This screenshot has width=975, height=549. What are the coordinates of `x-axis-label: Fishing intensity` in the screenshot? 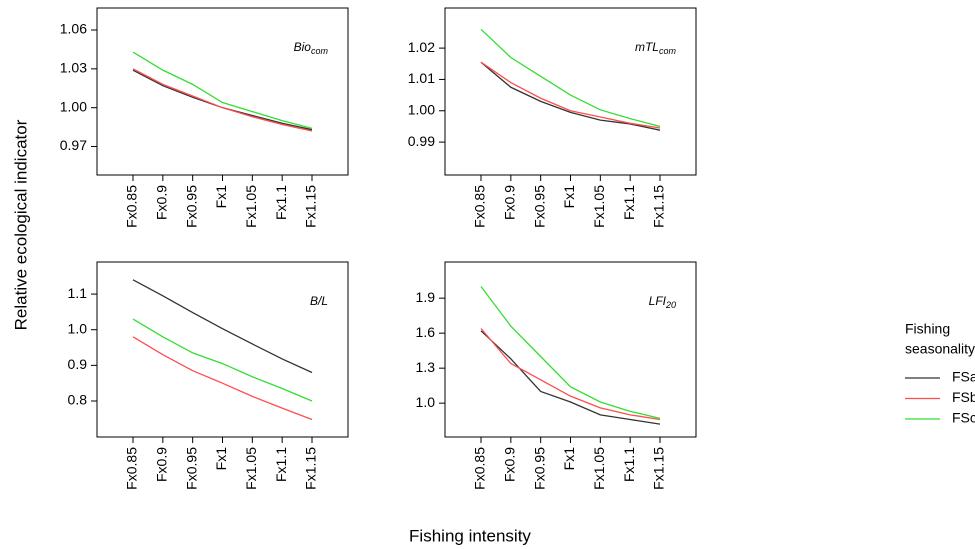 It's located at (470, 535).